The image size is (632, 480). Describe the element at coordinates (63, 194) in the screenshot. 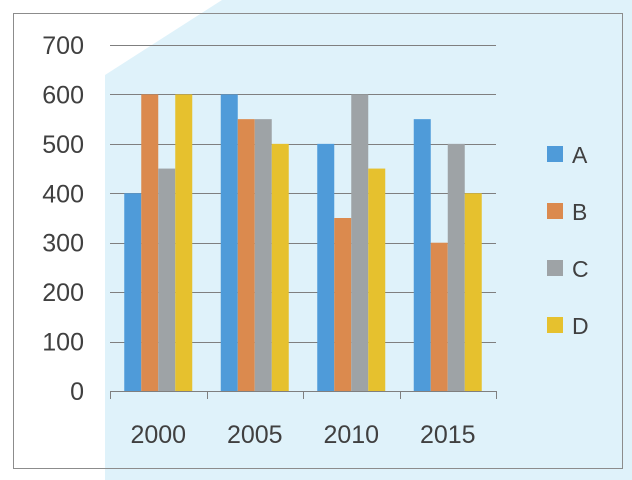

I see `y-tick-label: 400` at that location.